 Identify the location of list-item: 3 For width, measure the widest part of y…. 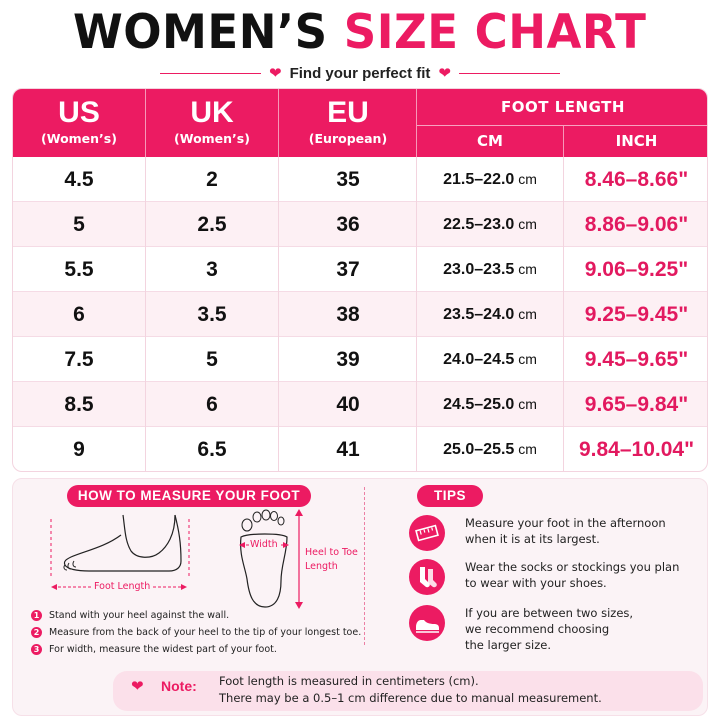
(201, 649).